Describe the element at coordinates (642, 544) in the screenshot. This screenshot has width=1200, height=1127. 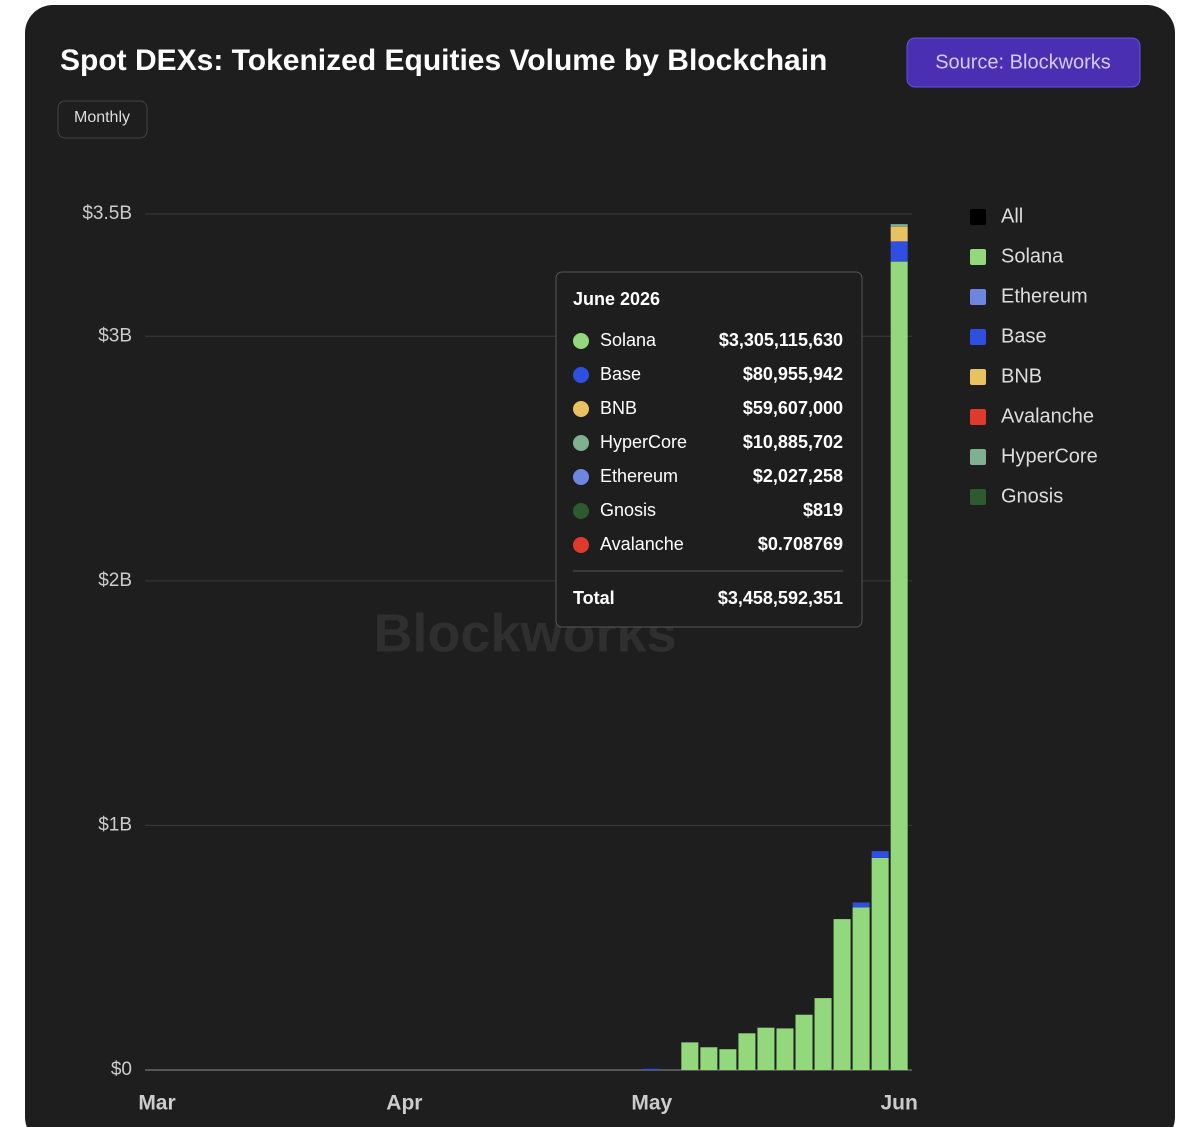
I see `tooltip-series-name: Avalanche` at that location.